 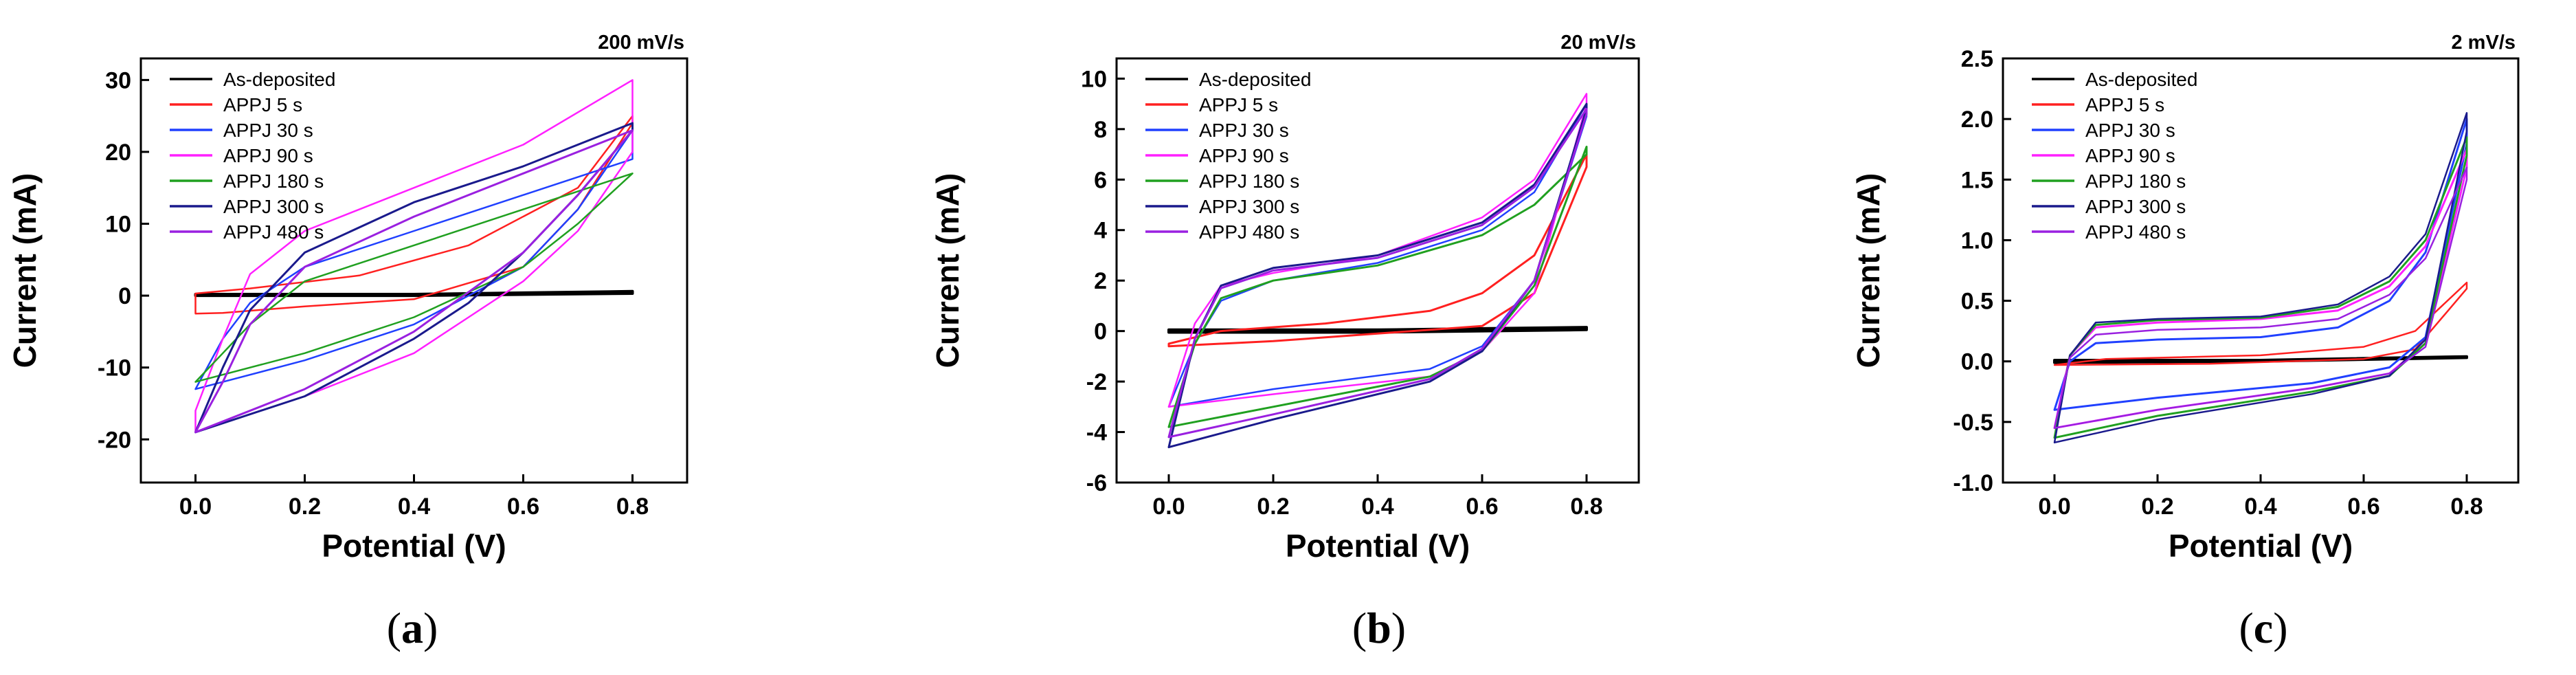 What do you see at coordinates (1598, 43) in the screenshot?
I see `scan-rate-label: 20 mV/s` at bounding box center [1598, 43].